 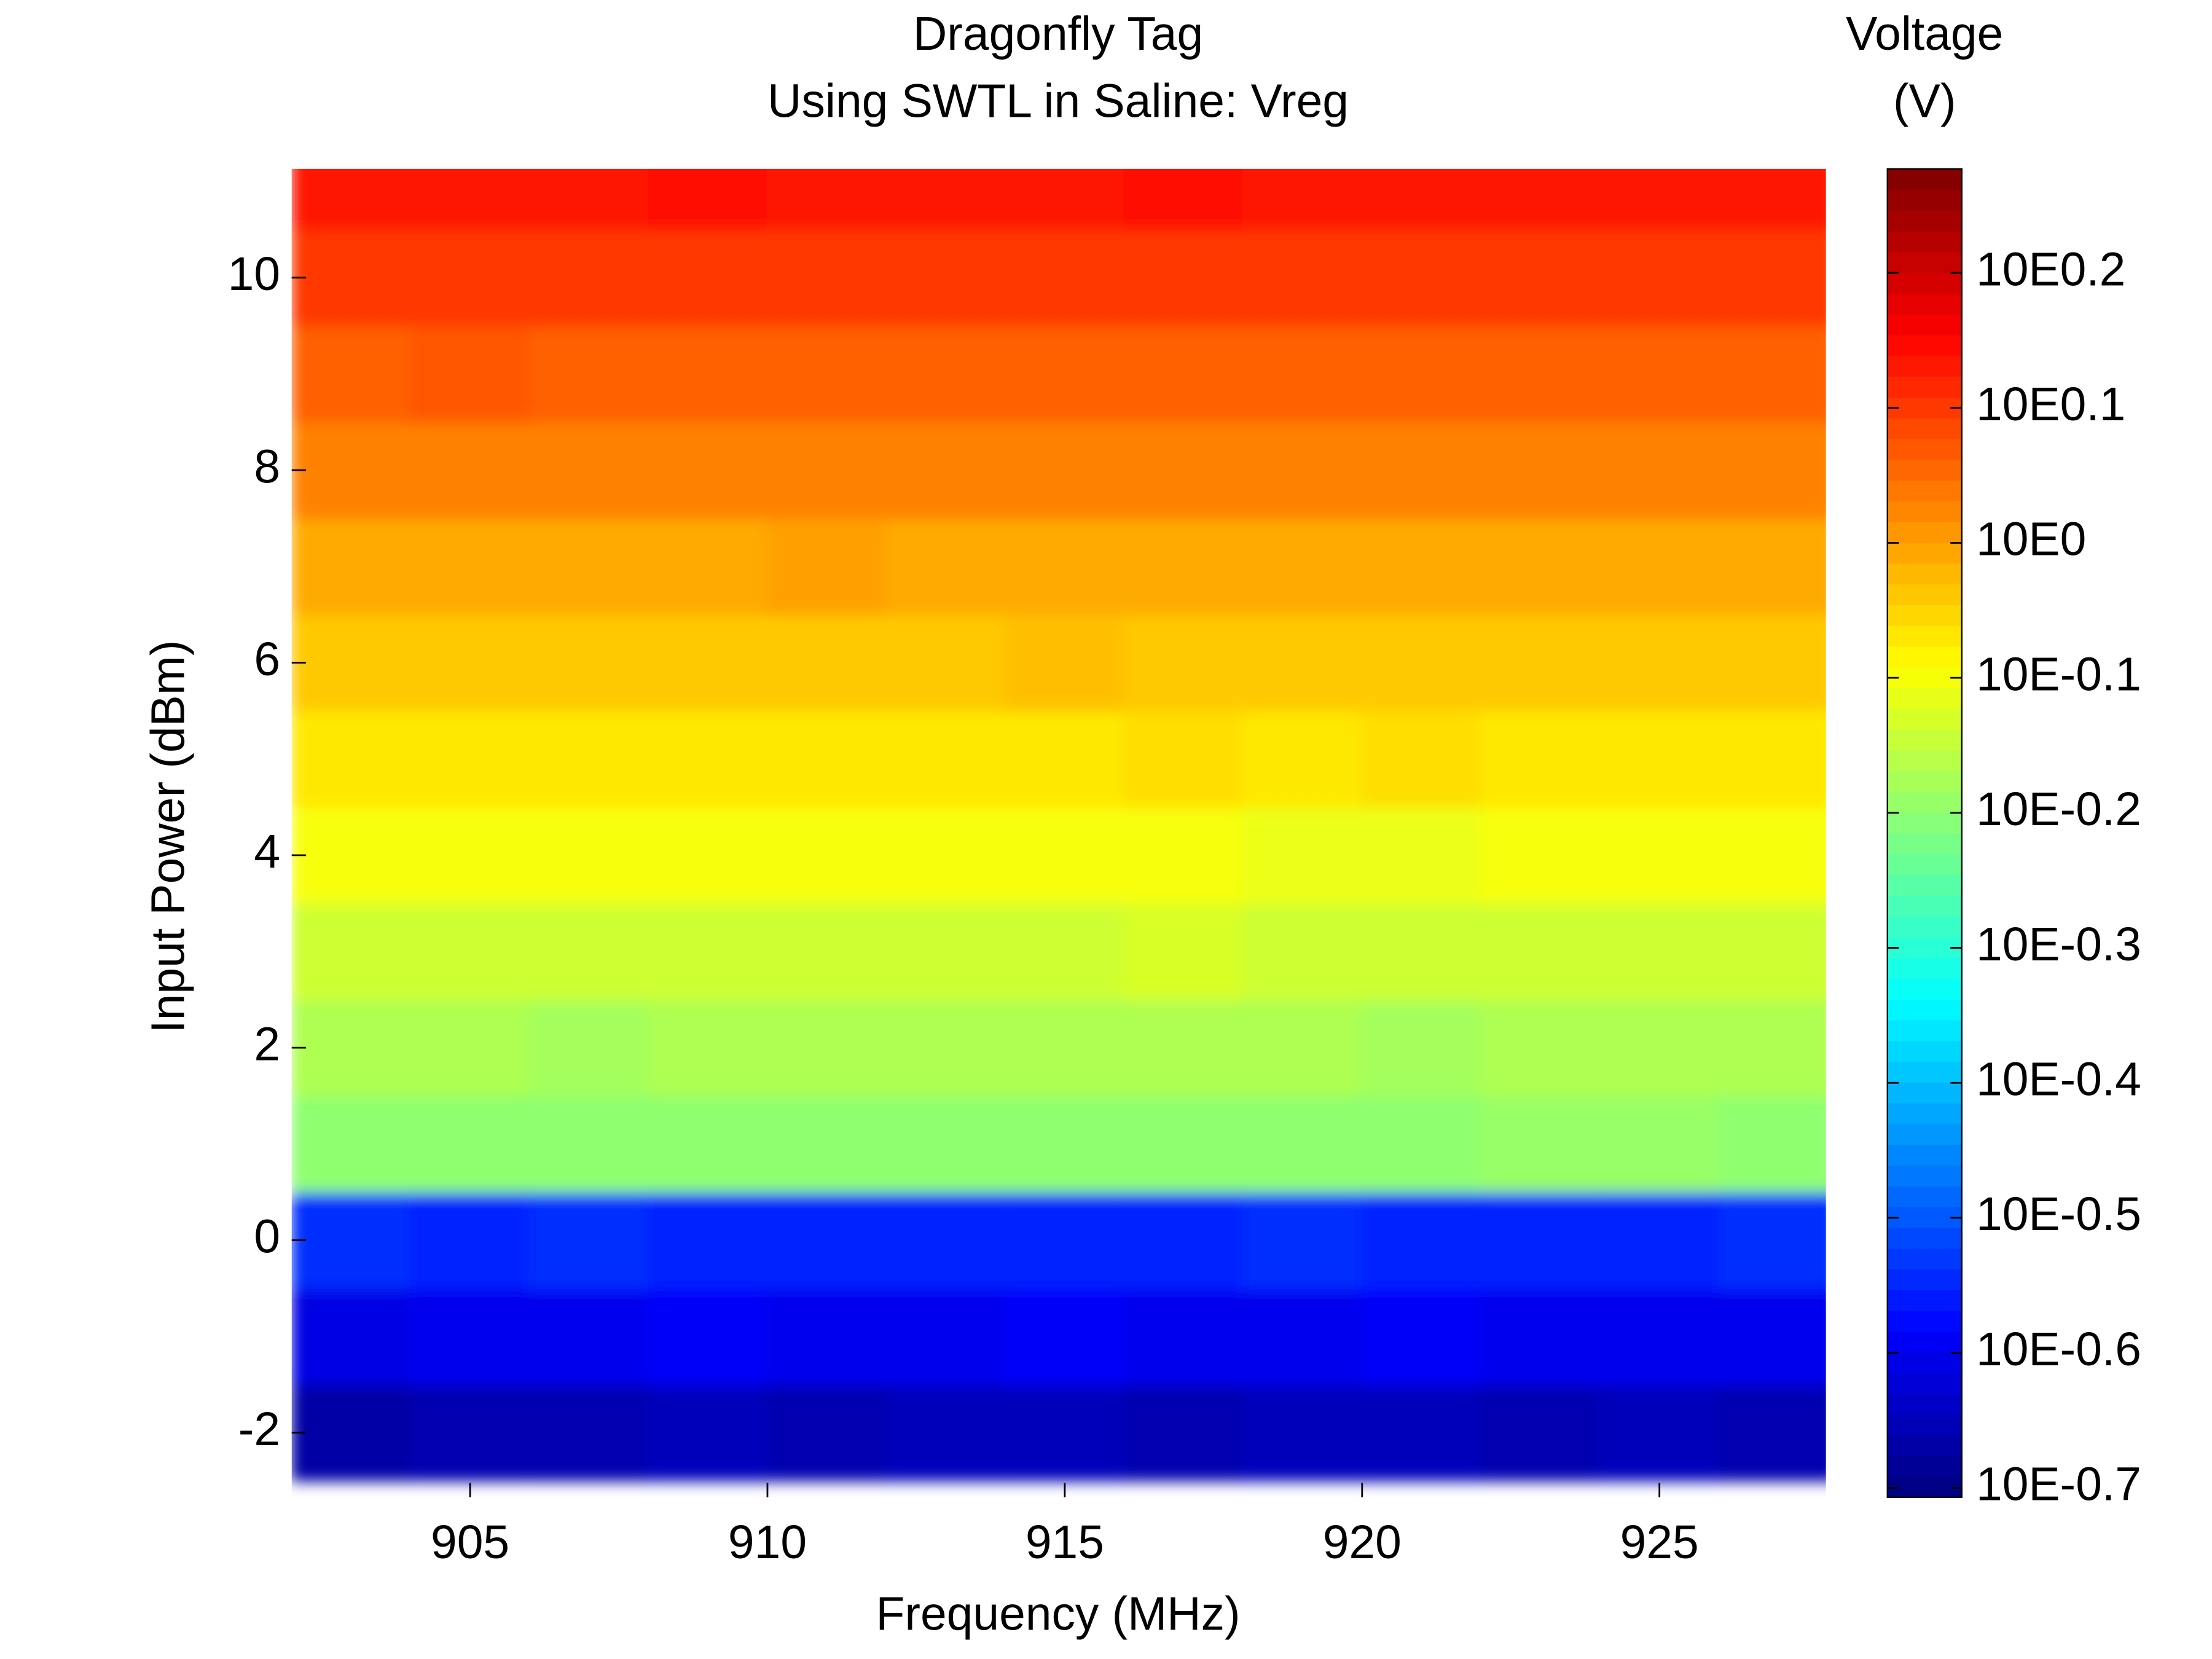 I want to click on colorbar-title: Voltage, so click(x=1924, y=33).